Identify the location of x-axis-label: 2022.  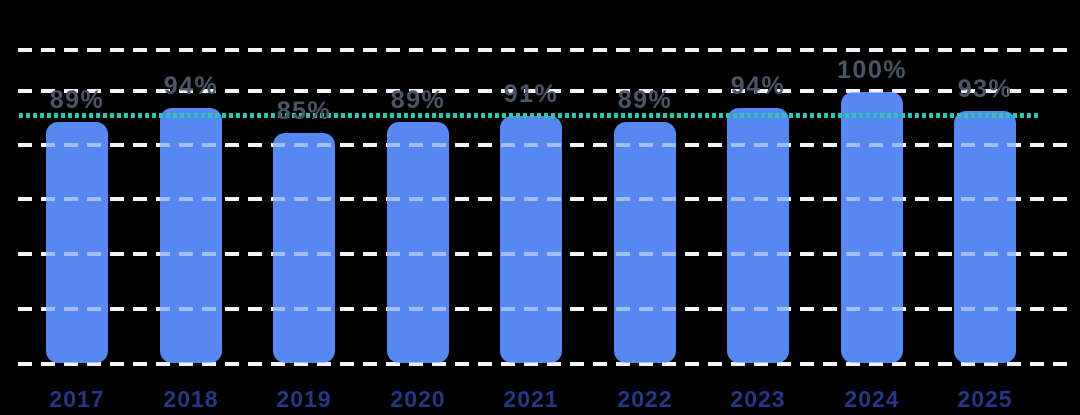
(645, 399).